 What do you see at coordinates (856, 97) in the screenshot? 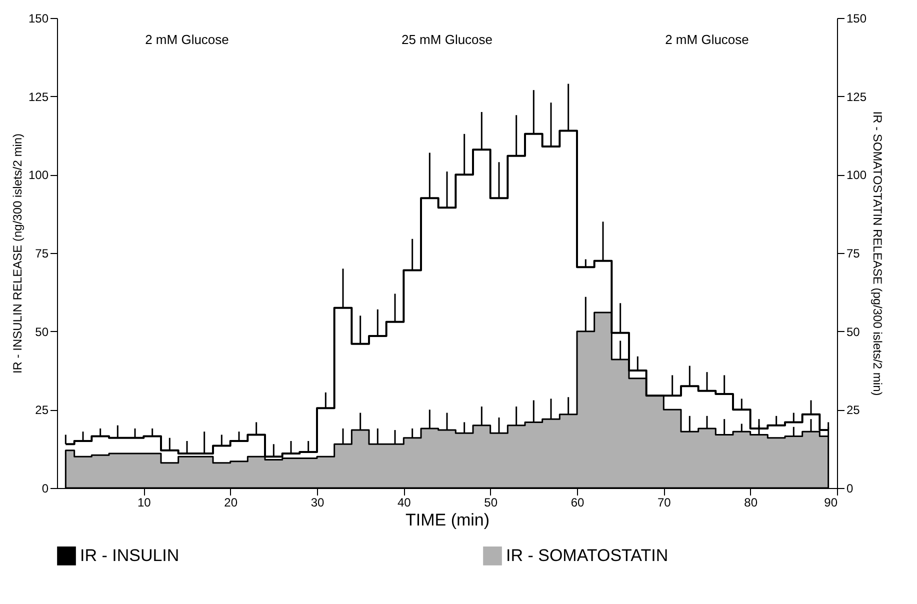
I see `y2-tick-label: 125` at bounding box center [856, 97].